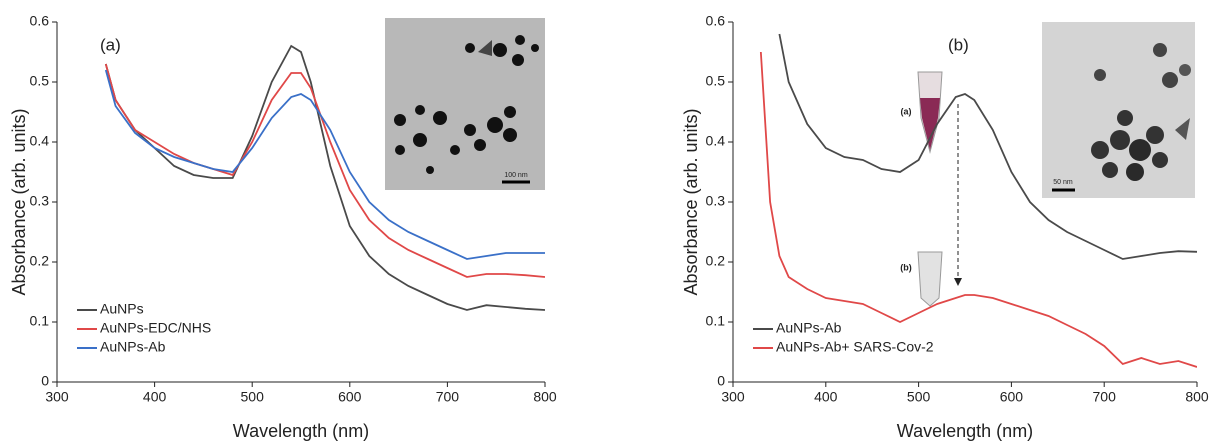 The width and height of the screenshot is (1215, 448). I want to click on panel-label: (b), so click(958, 44).